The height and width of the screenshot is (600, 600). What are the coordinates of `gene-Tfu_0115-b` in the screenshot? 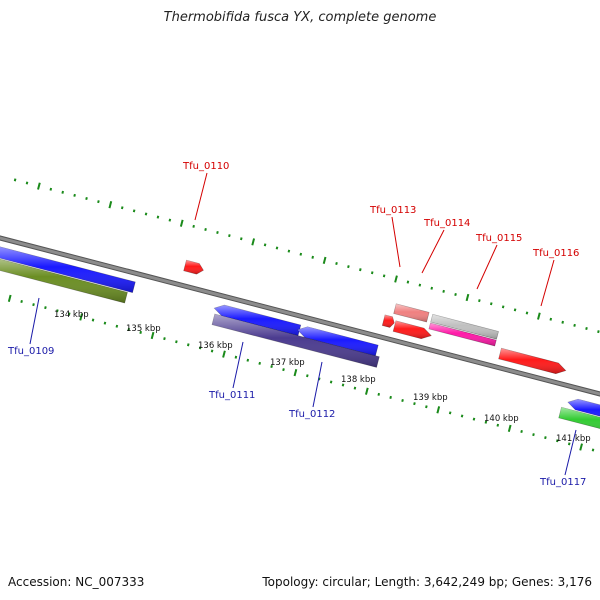 It's located at (462, 334).